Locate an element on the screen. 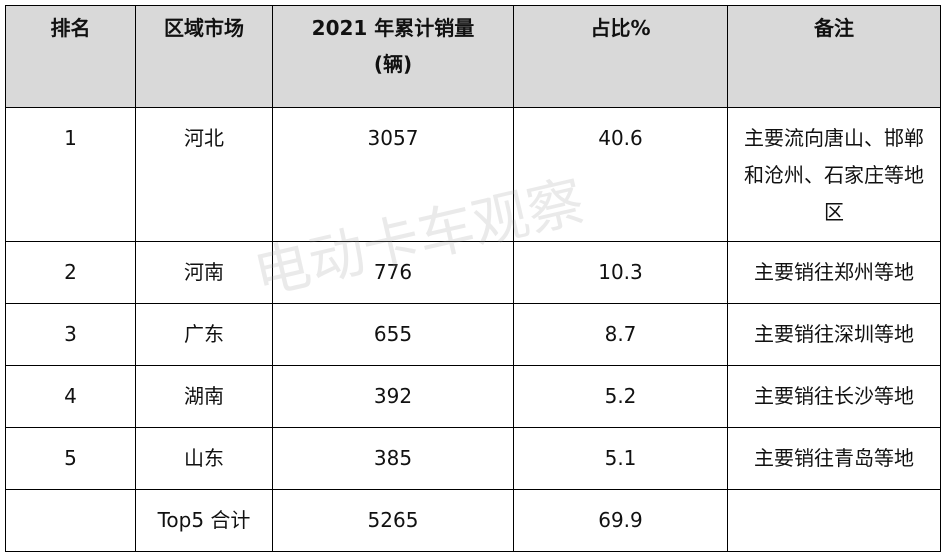 Image resolution: width=947 pixels, height=559 pixels. cell: 3 is located at coordinates (70, 334).